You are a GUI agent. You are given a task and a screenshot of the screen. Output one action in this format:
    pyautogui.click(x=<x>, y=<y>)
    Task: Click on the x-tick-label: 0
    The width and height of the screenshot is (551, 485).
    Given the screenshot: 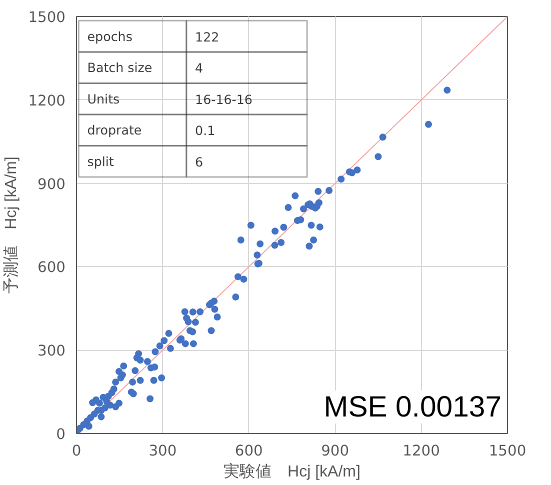 What is the action you would take?
    pyautogui.click(x=77, y=451)
    